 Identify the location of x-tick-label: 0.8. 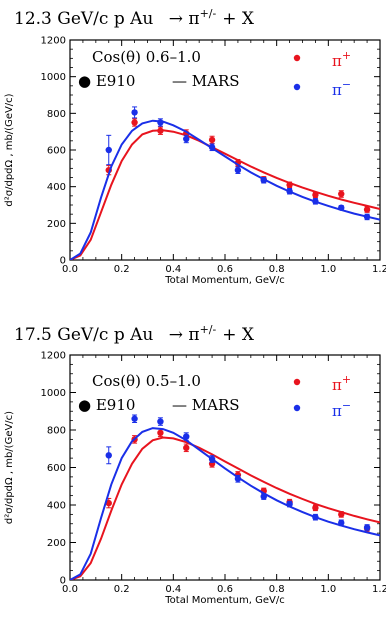
(277, 589).